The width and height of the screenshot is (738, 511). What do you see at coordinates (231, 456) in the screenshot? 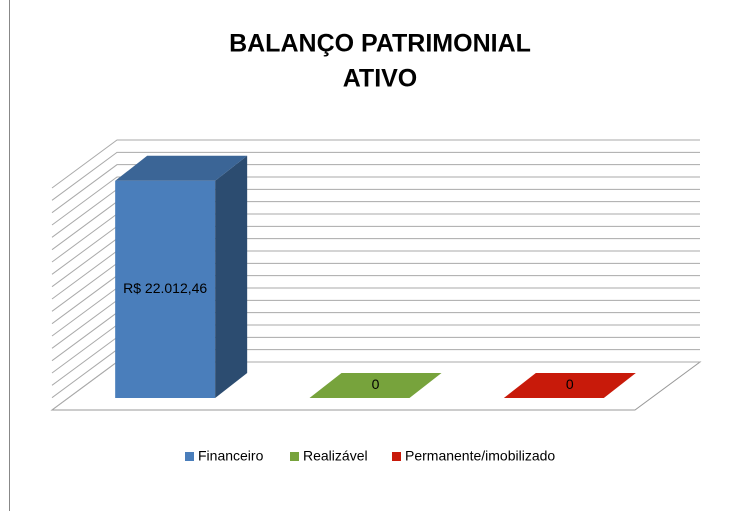
I see `legend-label: Financeiro` at bounding box center [231, 456].